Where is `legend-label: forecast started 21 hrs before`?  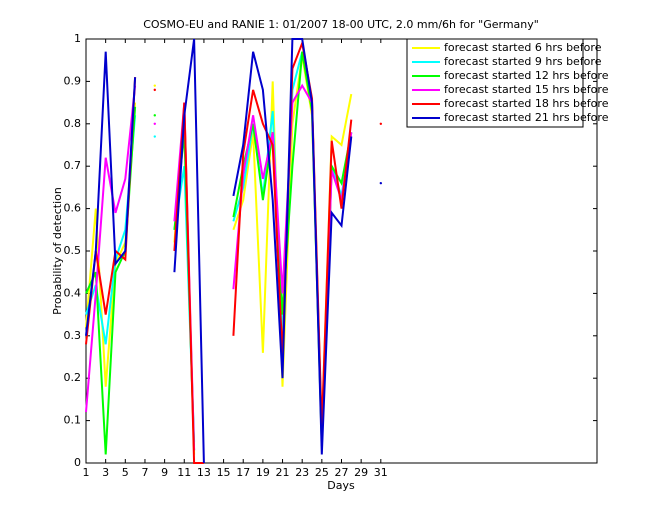 legend-label: forecast started 21 hrs before is located at coordinates (526, 117).